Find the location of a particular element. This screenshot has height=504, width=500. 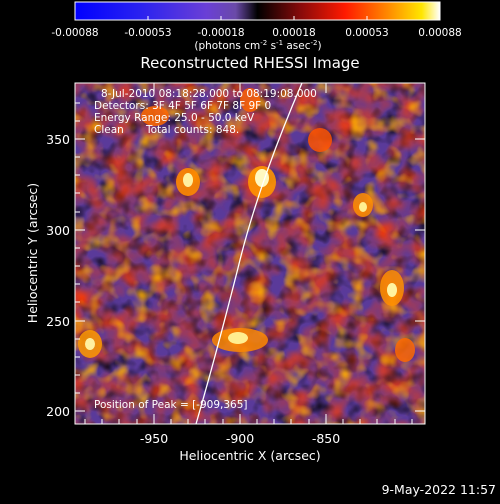

colorbar is located at coordinates (257, 11).